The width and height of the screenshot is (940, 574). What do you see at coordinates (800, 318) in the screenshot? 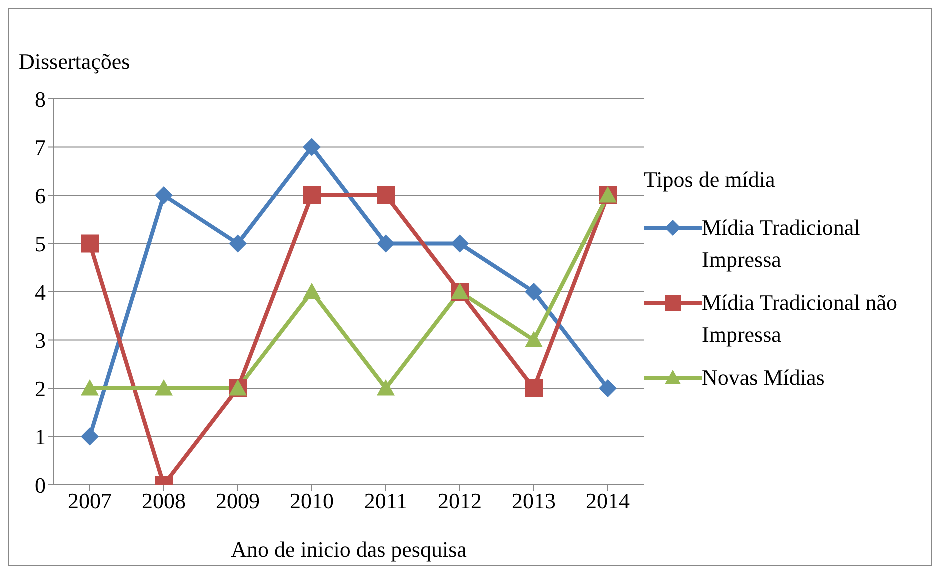
I see `legend-label: Mídia Tradicional não Impressa` at bounding box center [800, 318].